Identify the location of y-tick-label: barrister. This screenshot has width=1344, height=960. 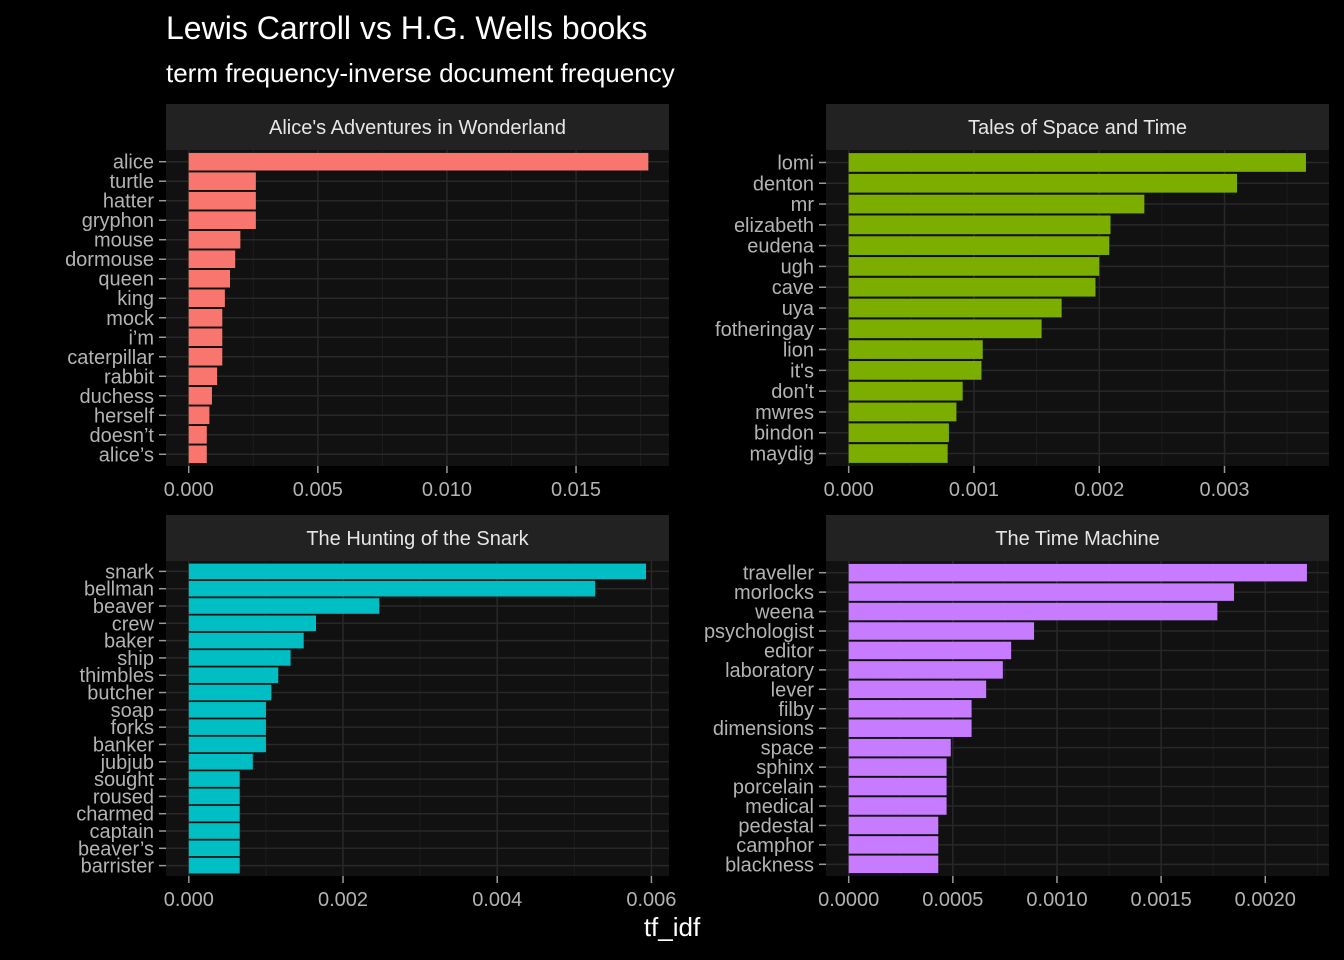
(118, 867).